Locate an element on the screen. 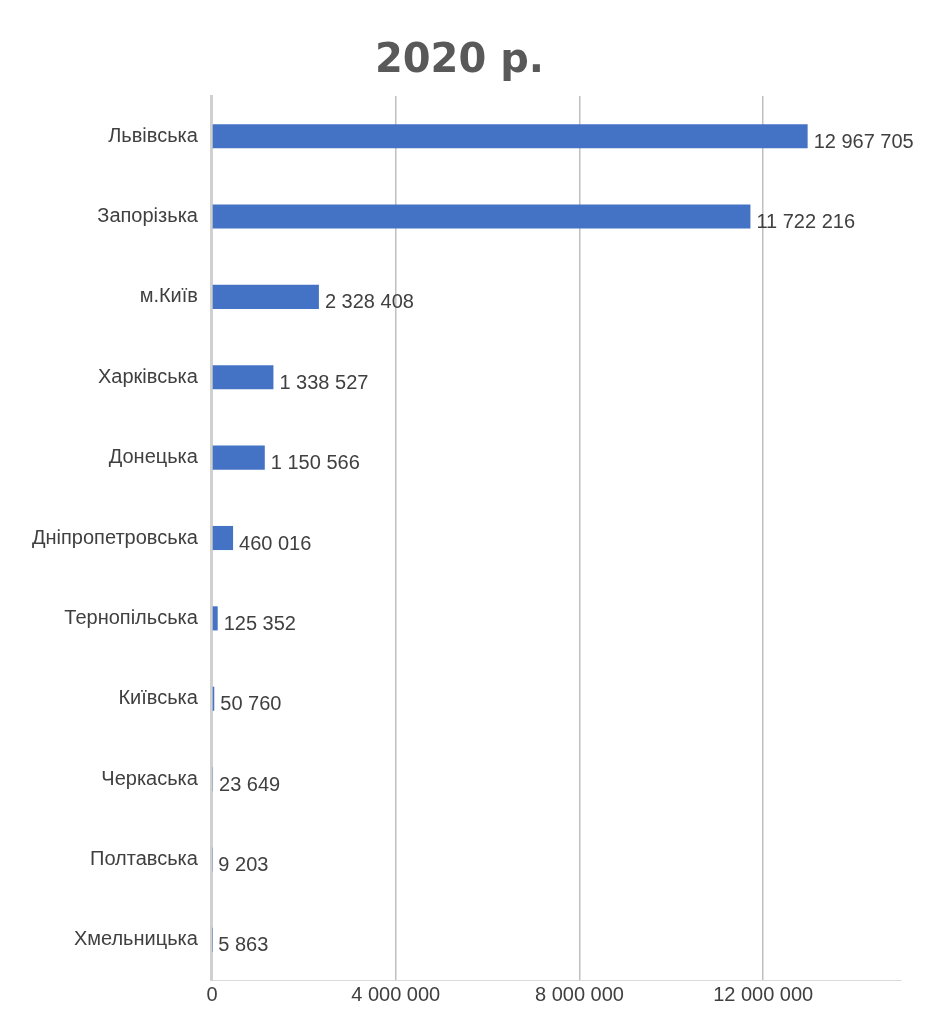 This screenshot has height=1018, width=929. x-tick-label: 12 000 000 is located at coordinates (763, 993).